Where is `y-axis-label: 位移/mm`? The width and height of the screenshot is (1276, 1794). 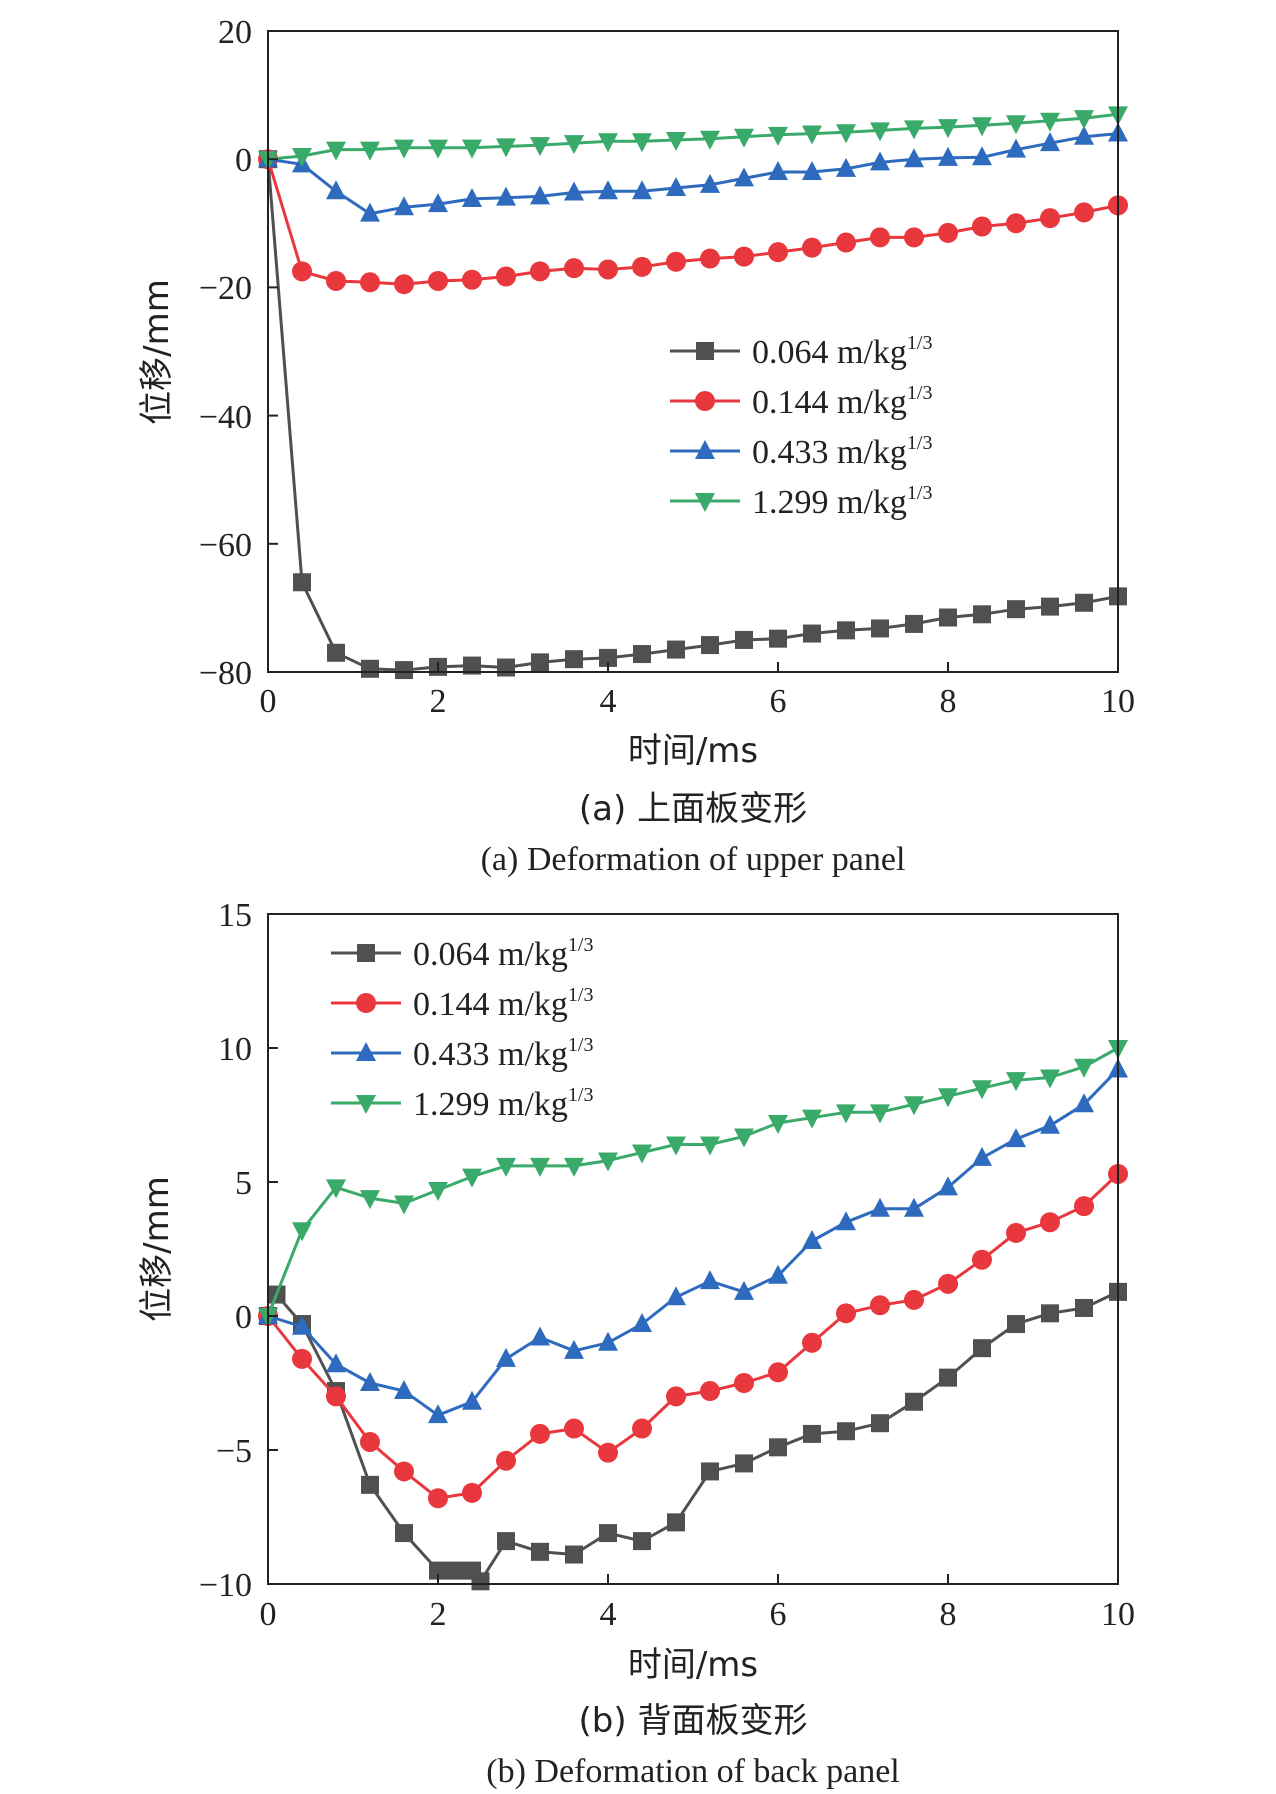 y-axis-label: 位移/mm is located at coordinates (157, 1249).